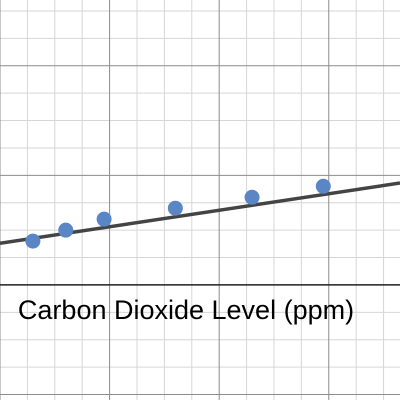 The height and width of the screenshot is (400, 400). What do you see at coordinates (186, 310) in the screenshot?
I see `x-axis-label: Carbon Dioxide Level (ppm)` at bounding box center [186, 310].